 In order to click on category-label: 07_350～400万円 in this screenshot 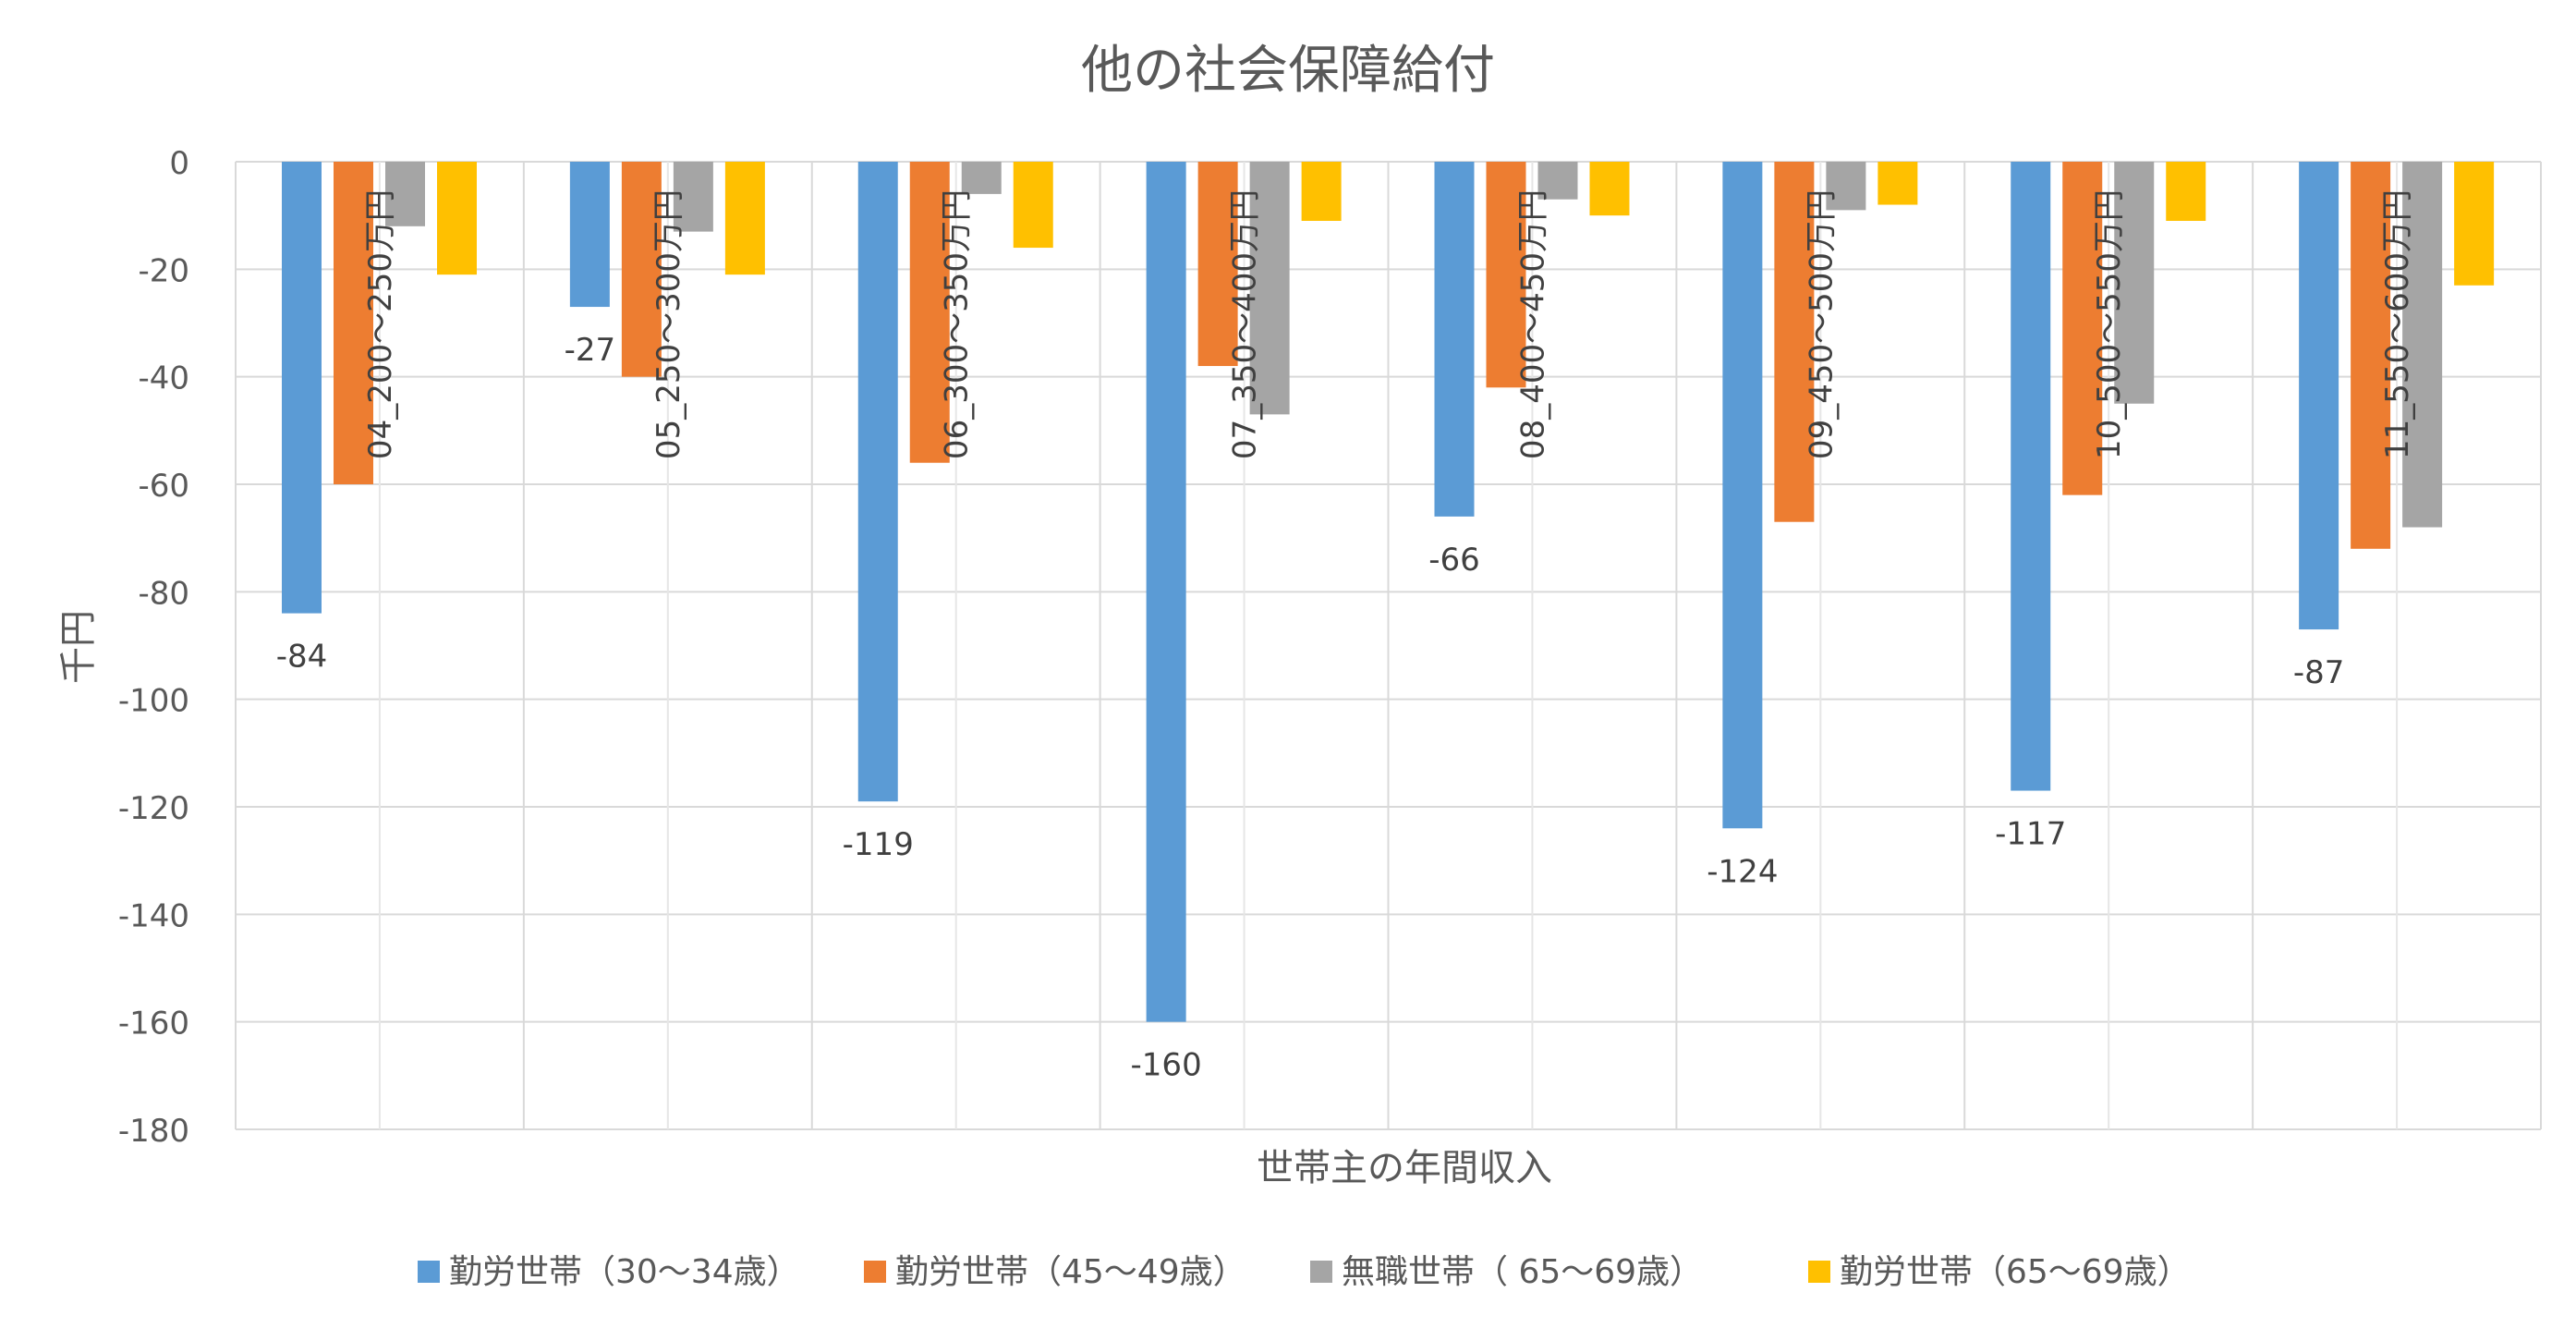, I will do `click(1245, 324)`.